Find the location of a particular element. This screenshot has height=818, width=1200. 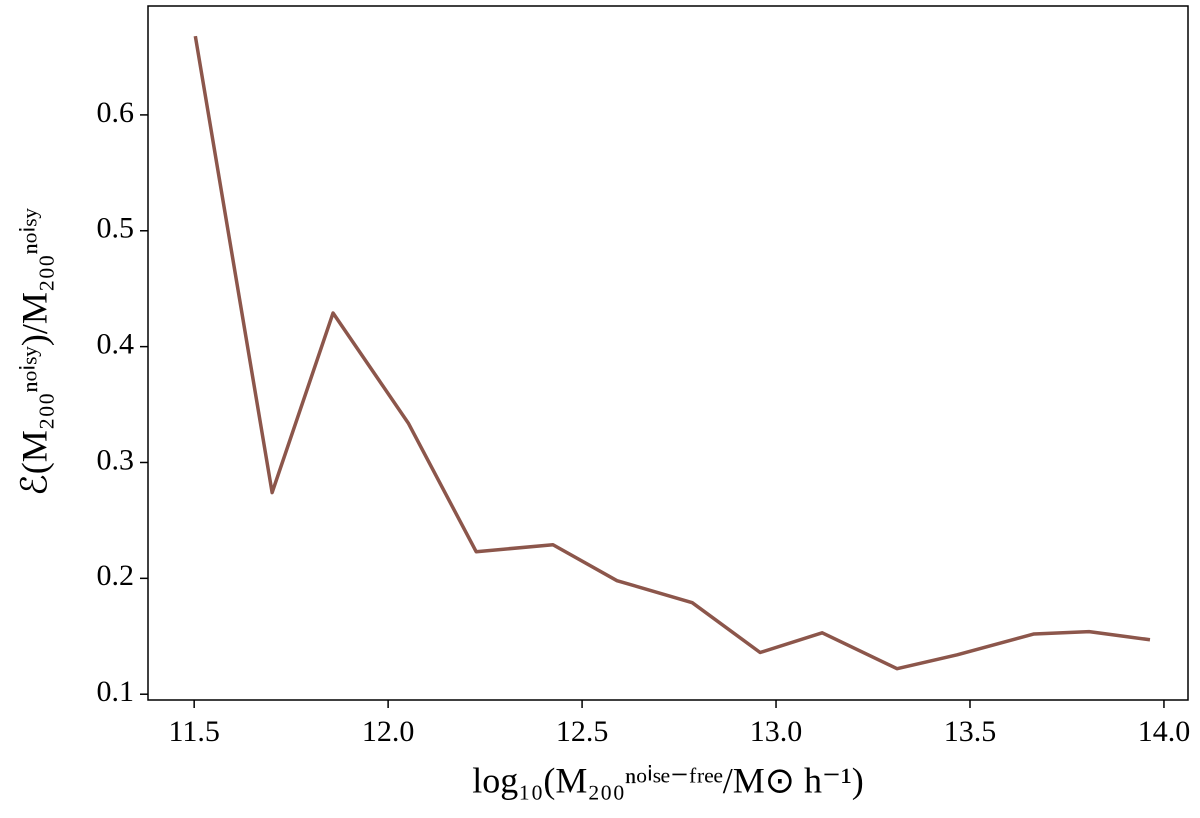

x-tick-label: 12.0 is located at coordinates (388, 731).